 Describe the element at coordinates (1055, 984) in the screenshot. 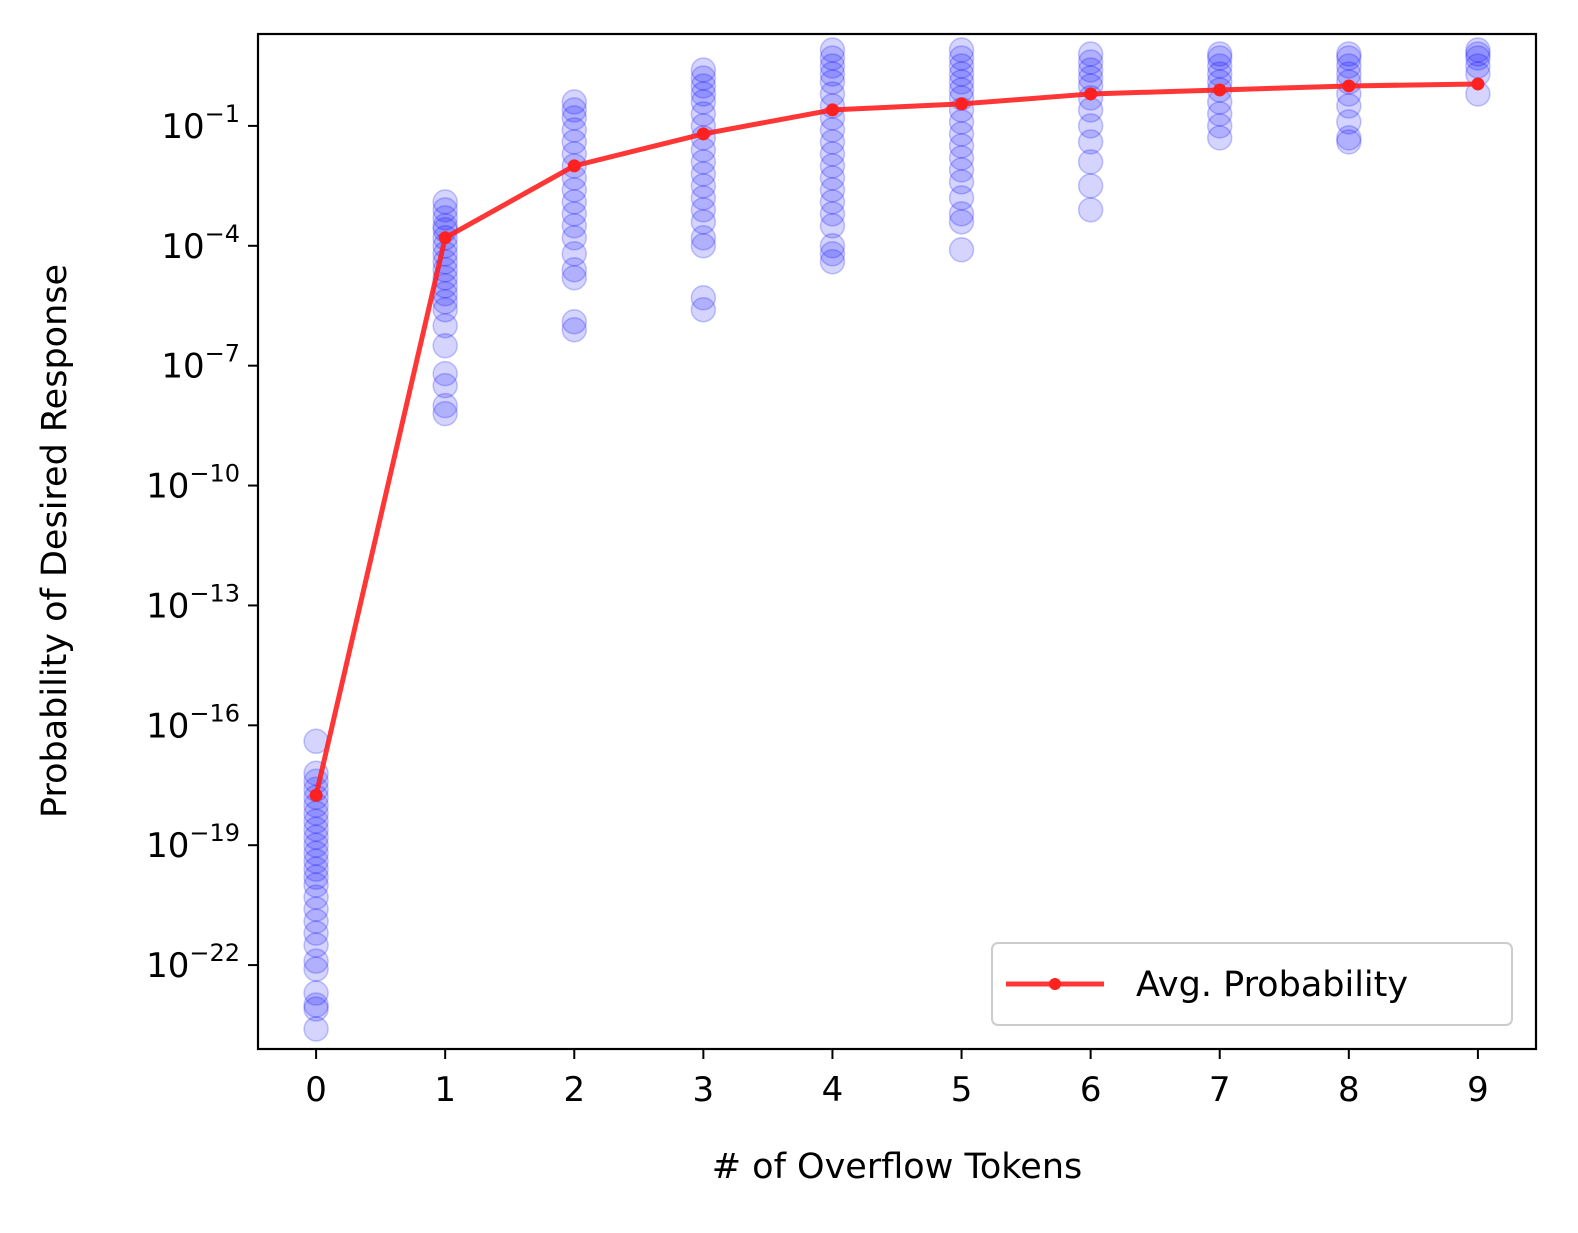

I see `legend-marker` at that location.